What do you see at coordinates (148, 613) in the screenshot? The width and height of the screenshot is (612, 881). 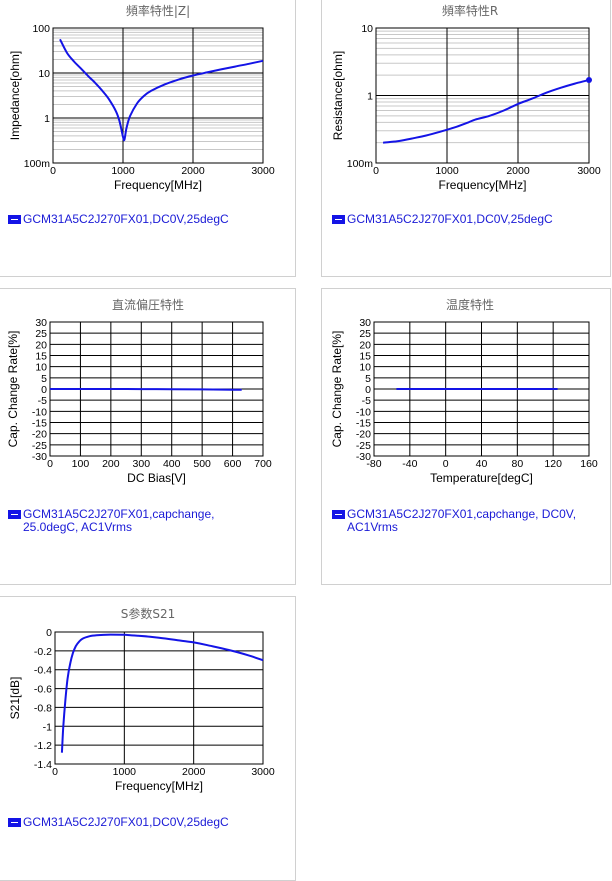 I see `chart-title: S参数S21` at bounding box center [148, 613].